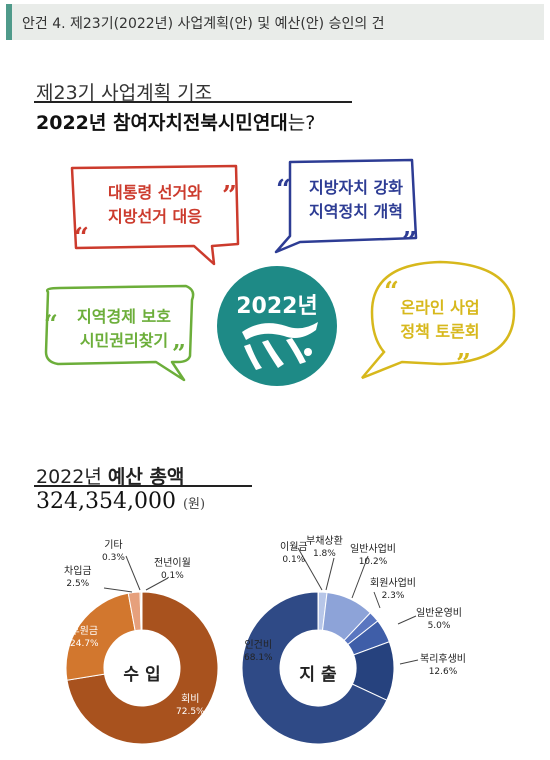 The image size is (550, 760). I want to click on leader-lines, so click(261, 606).